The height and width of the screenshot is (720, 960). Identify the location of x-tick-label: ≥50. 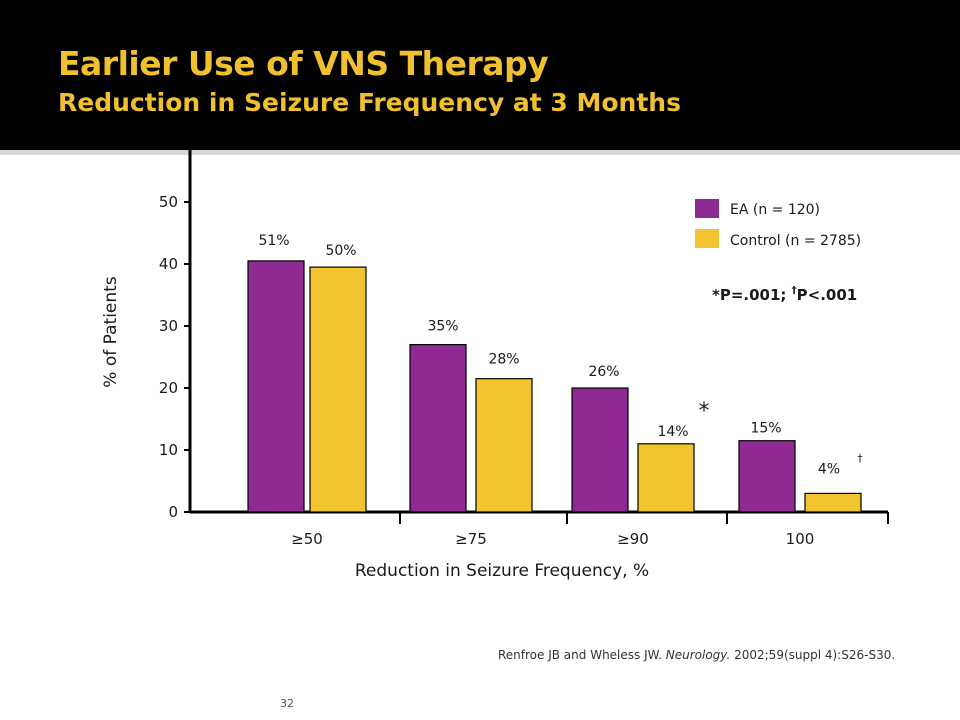
(307, 539).